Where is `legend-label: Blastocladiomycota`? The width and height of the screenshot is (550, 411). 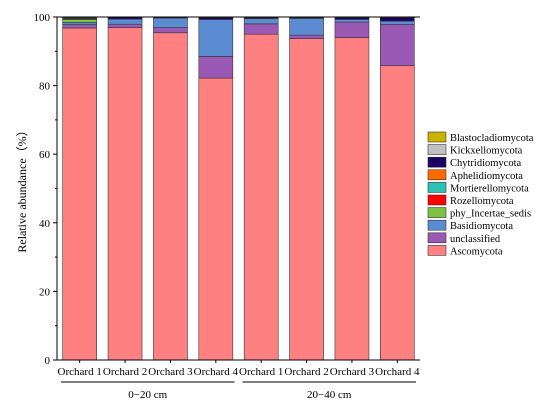 legend-label: Blastocladiomycota is located at coordinates (492, 138).